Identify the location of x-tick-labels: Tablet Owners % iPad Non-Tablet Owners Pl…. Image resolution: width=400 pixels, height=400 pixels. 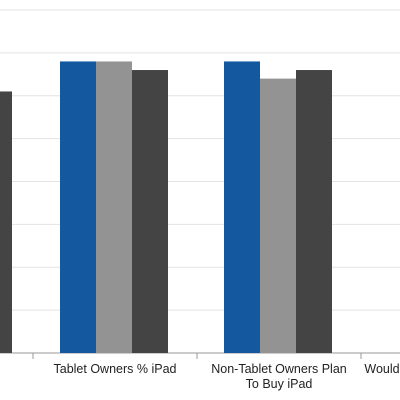
(227, 376).